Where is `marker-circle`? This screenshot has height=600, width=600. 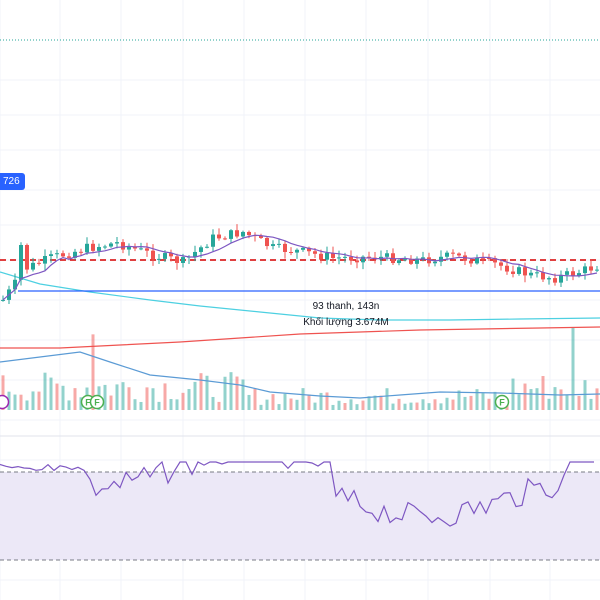 marker-circle is located at coordinates (5, 402).